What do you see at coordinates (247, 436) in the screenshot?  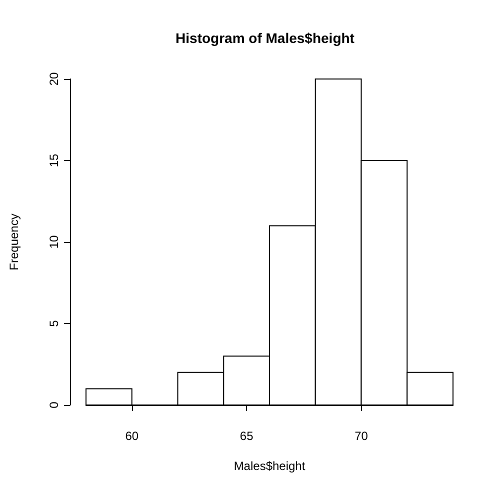 I see `x-tick-label: 65` at bounding box center [247, 436].